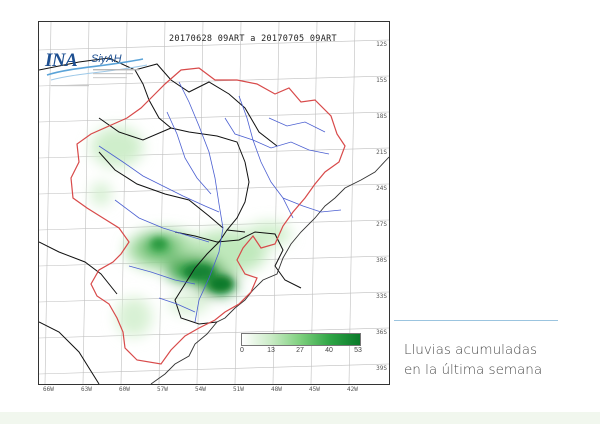 This screenshot has width=600, height=424. What do you see at coordinates (242, 350) in the screenshot?
I see `legend-tick: 0` at bounding box center [242, 350].